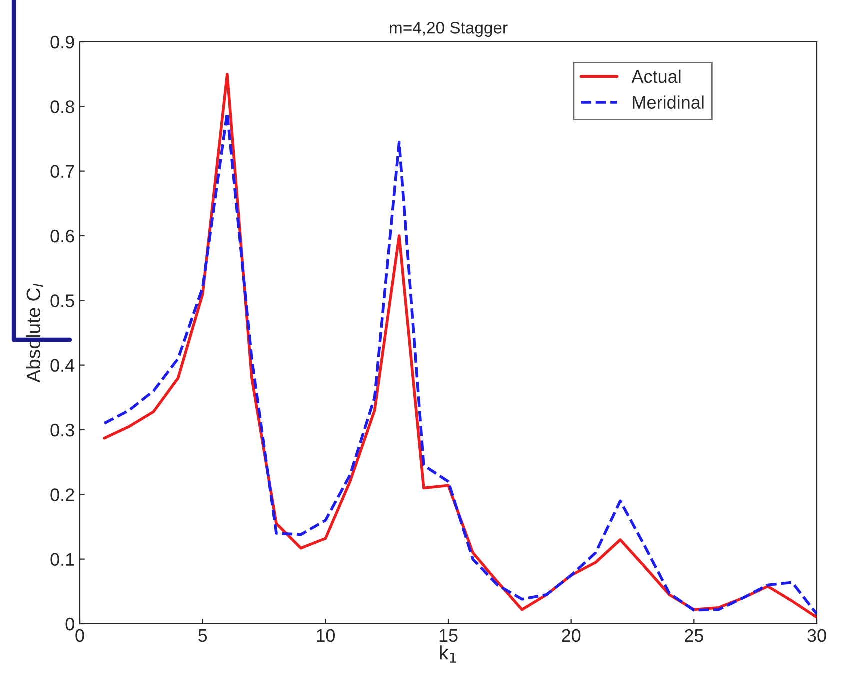  What do you see at coordinates (817, 635) in the screenshot?
I see `x-tick-label: 30` at bounding box center [817, 635].